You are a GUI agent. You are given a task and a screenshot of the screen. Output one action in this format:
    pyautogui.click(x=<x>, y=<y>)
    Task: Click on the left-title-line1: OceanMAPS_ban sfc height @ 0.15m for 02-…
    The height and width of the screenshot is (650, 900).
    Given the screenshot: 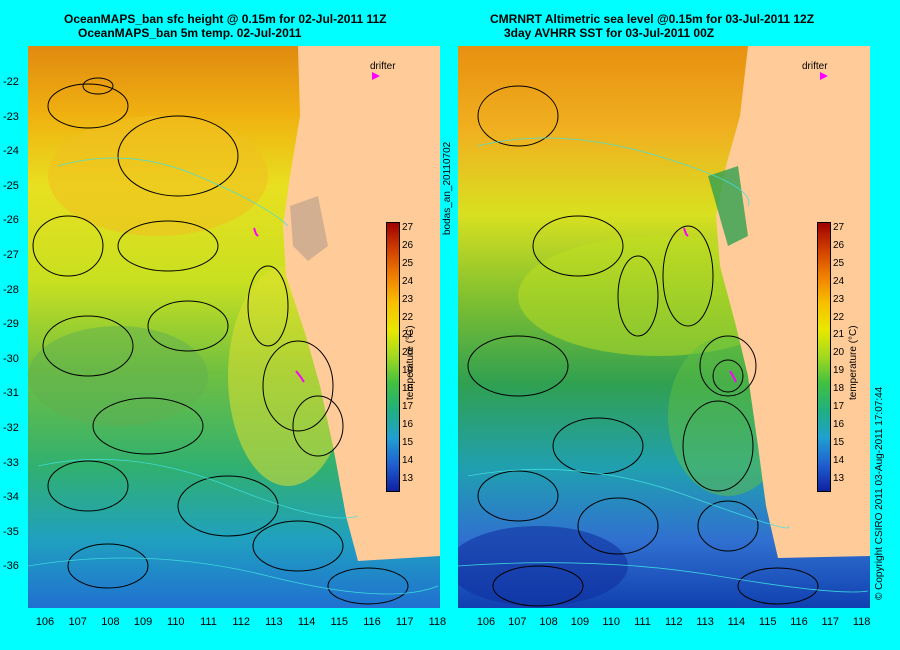 What is the action you would take?
    pyautogui.click(x=225, y=19)
    